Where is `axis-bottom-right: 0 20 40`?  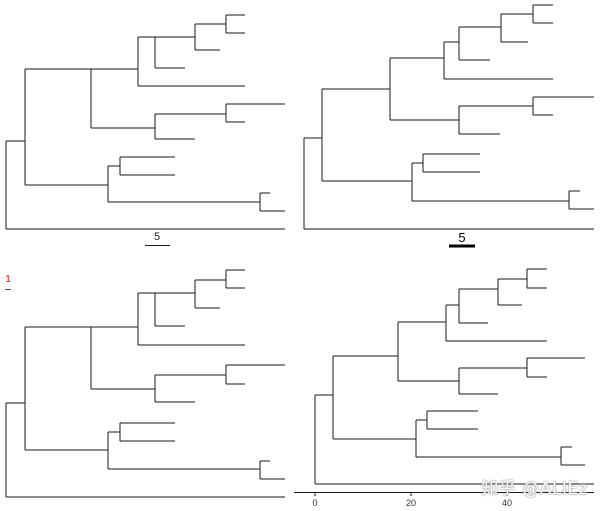
axis-bottom-right: 0 20 40 is located at coordinates (444, 500).